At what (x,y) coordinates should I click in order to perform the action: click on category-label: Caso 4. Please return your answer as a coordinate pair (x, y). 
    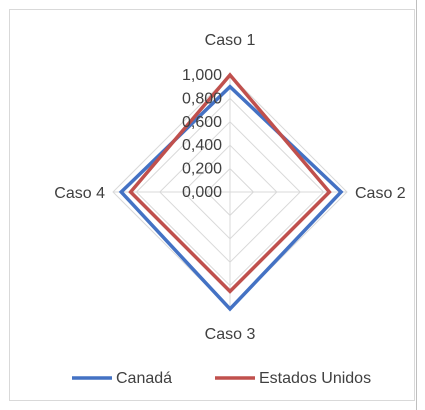
    Looking at the image, I should click on (79, 193).